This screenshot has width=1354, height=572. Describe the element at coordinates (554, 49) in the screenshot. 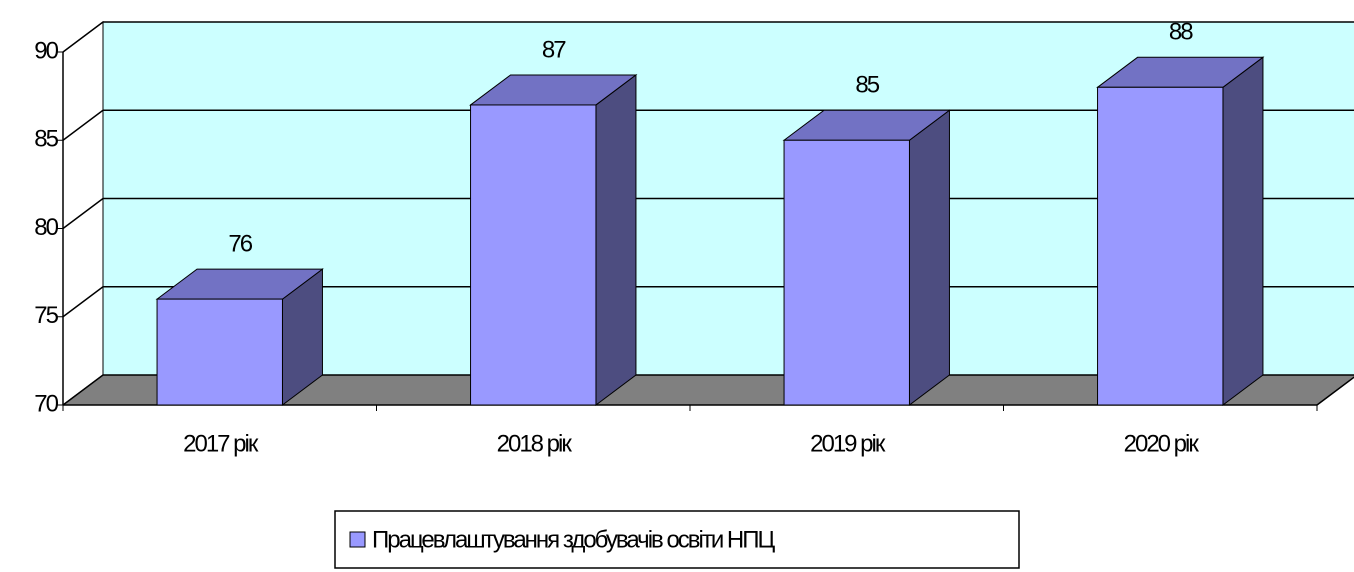

I see `data-label: 87` at that location.